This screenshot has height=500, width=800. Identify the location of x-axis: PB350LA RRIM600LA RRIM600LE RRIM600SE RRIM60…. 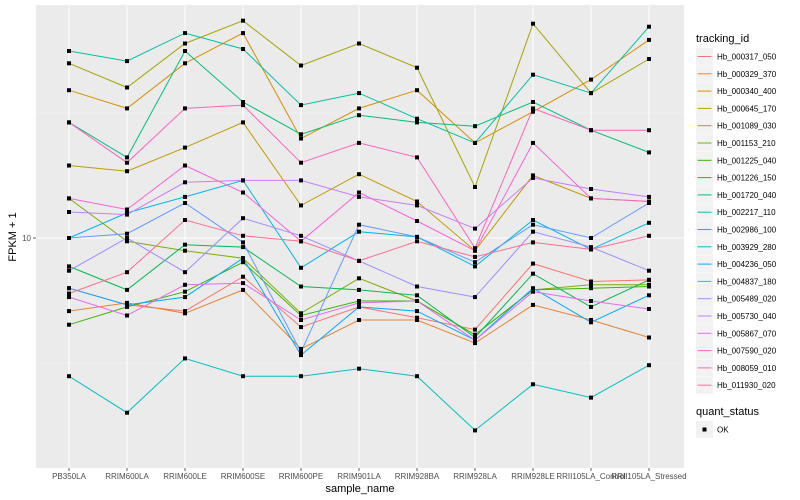
(369, 474).